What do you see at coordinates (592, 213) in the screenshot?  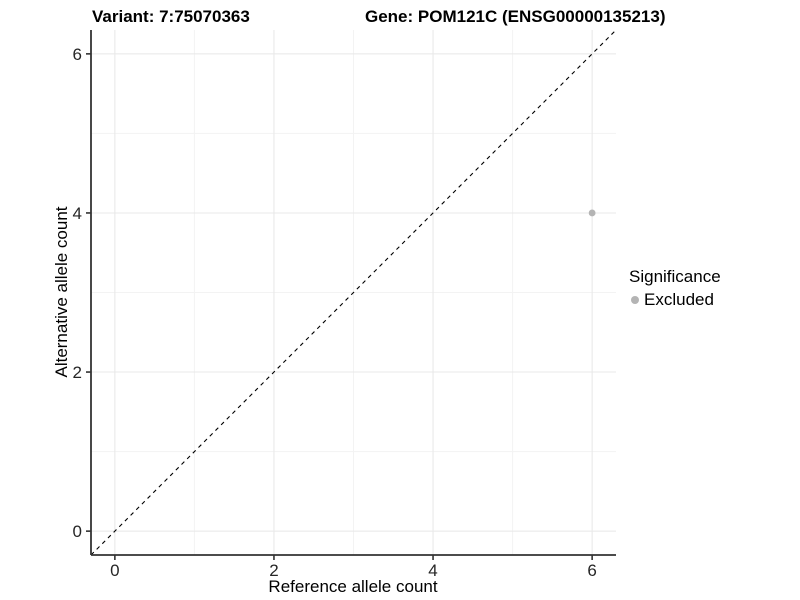 I see `data-point` at bounding box center [592, 213].